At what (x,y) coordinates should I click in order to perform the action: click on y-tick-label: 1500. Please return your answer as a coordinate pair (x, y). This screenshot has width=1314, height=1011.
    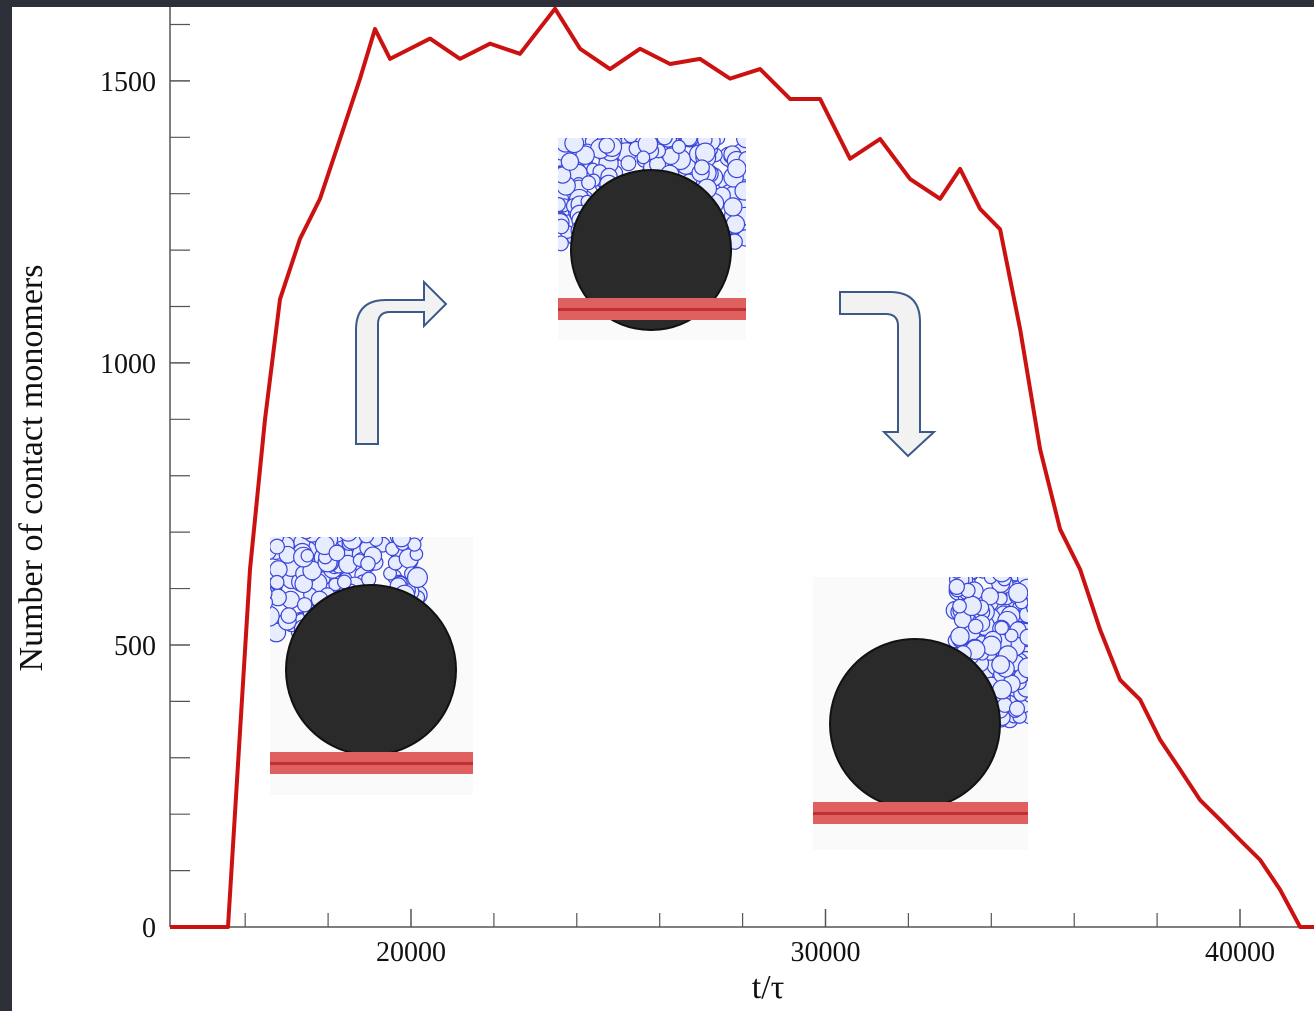
    Looking at the image, I should click on (128, 82).